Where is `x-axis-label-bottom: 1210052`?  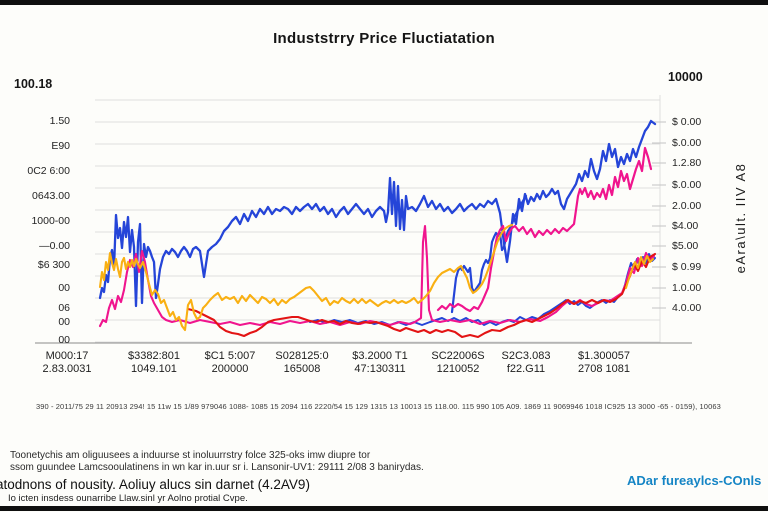
x-axis-label-bottom: 1210052 is located at coordinates (458, 369).